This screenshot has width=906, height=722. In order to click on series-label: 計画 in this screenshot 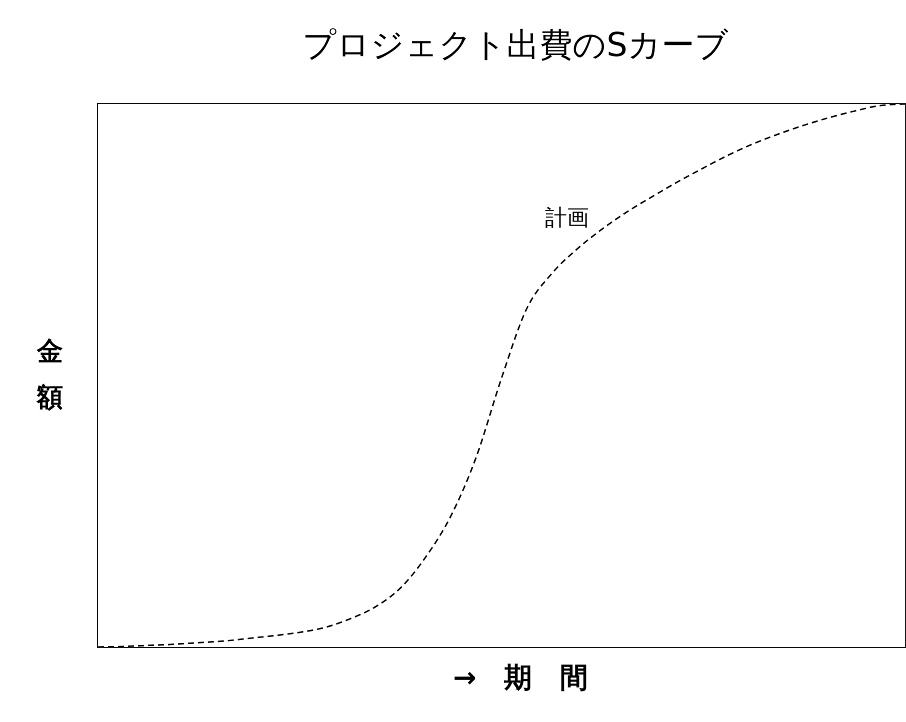, I will do `click(567, 219)`.